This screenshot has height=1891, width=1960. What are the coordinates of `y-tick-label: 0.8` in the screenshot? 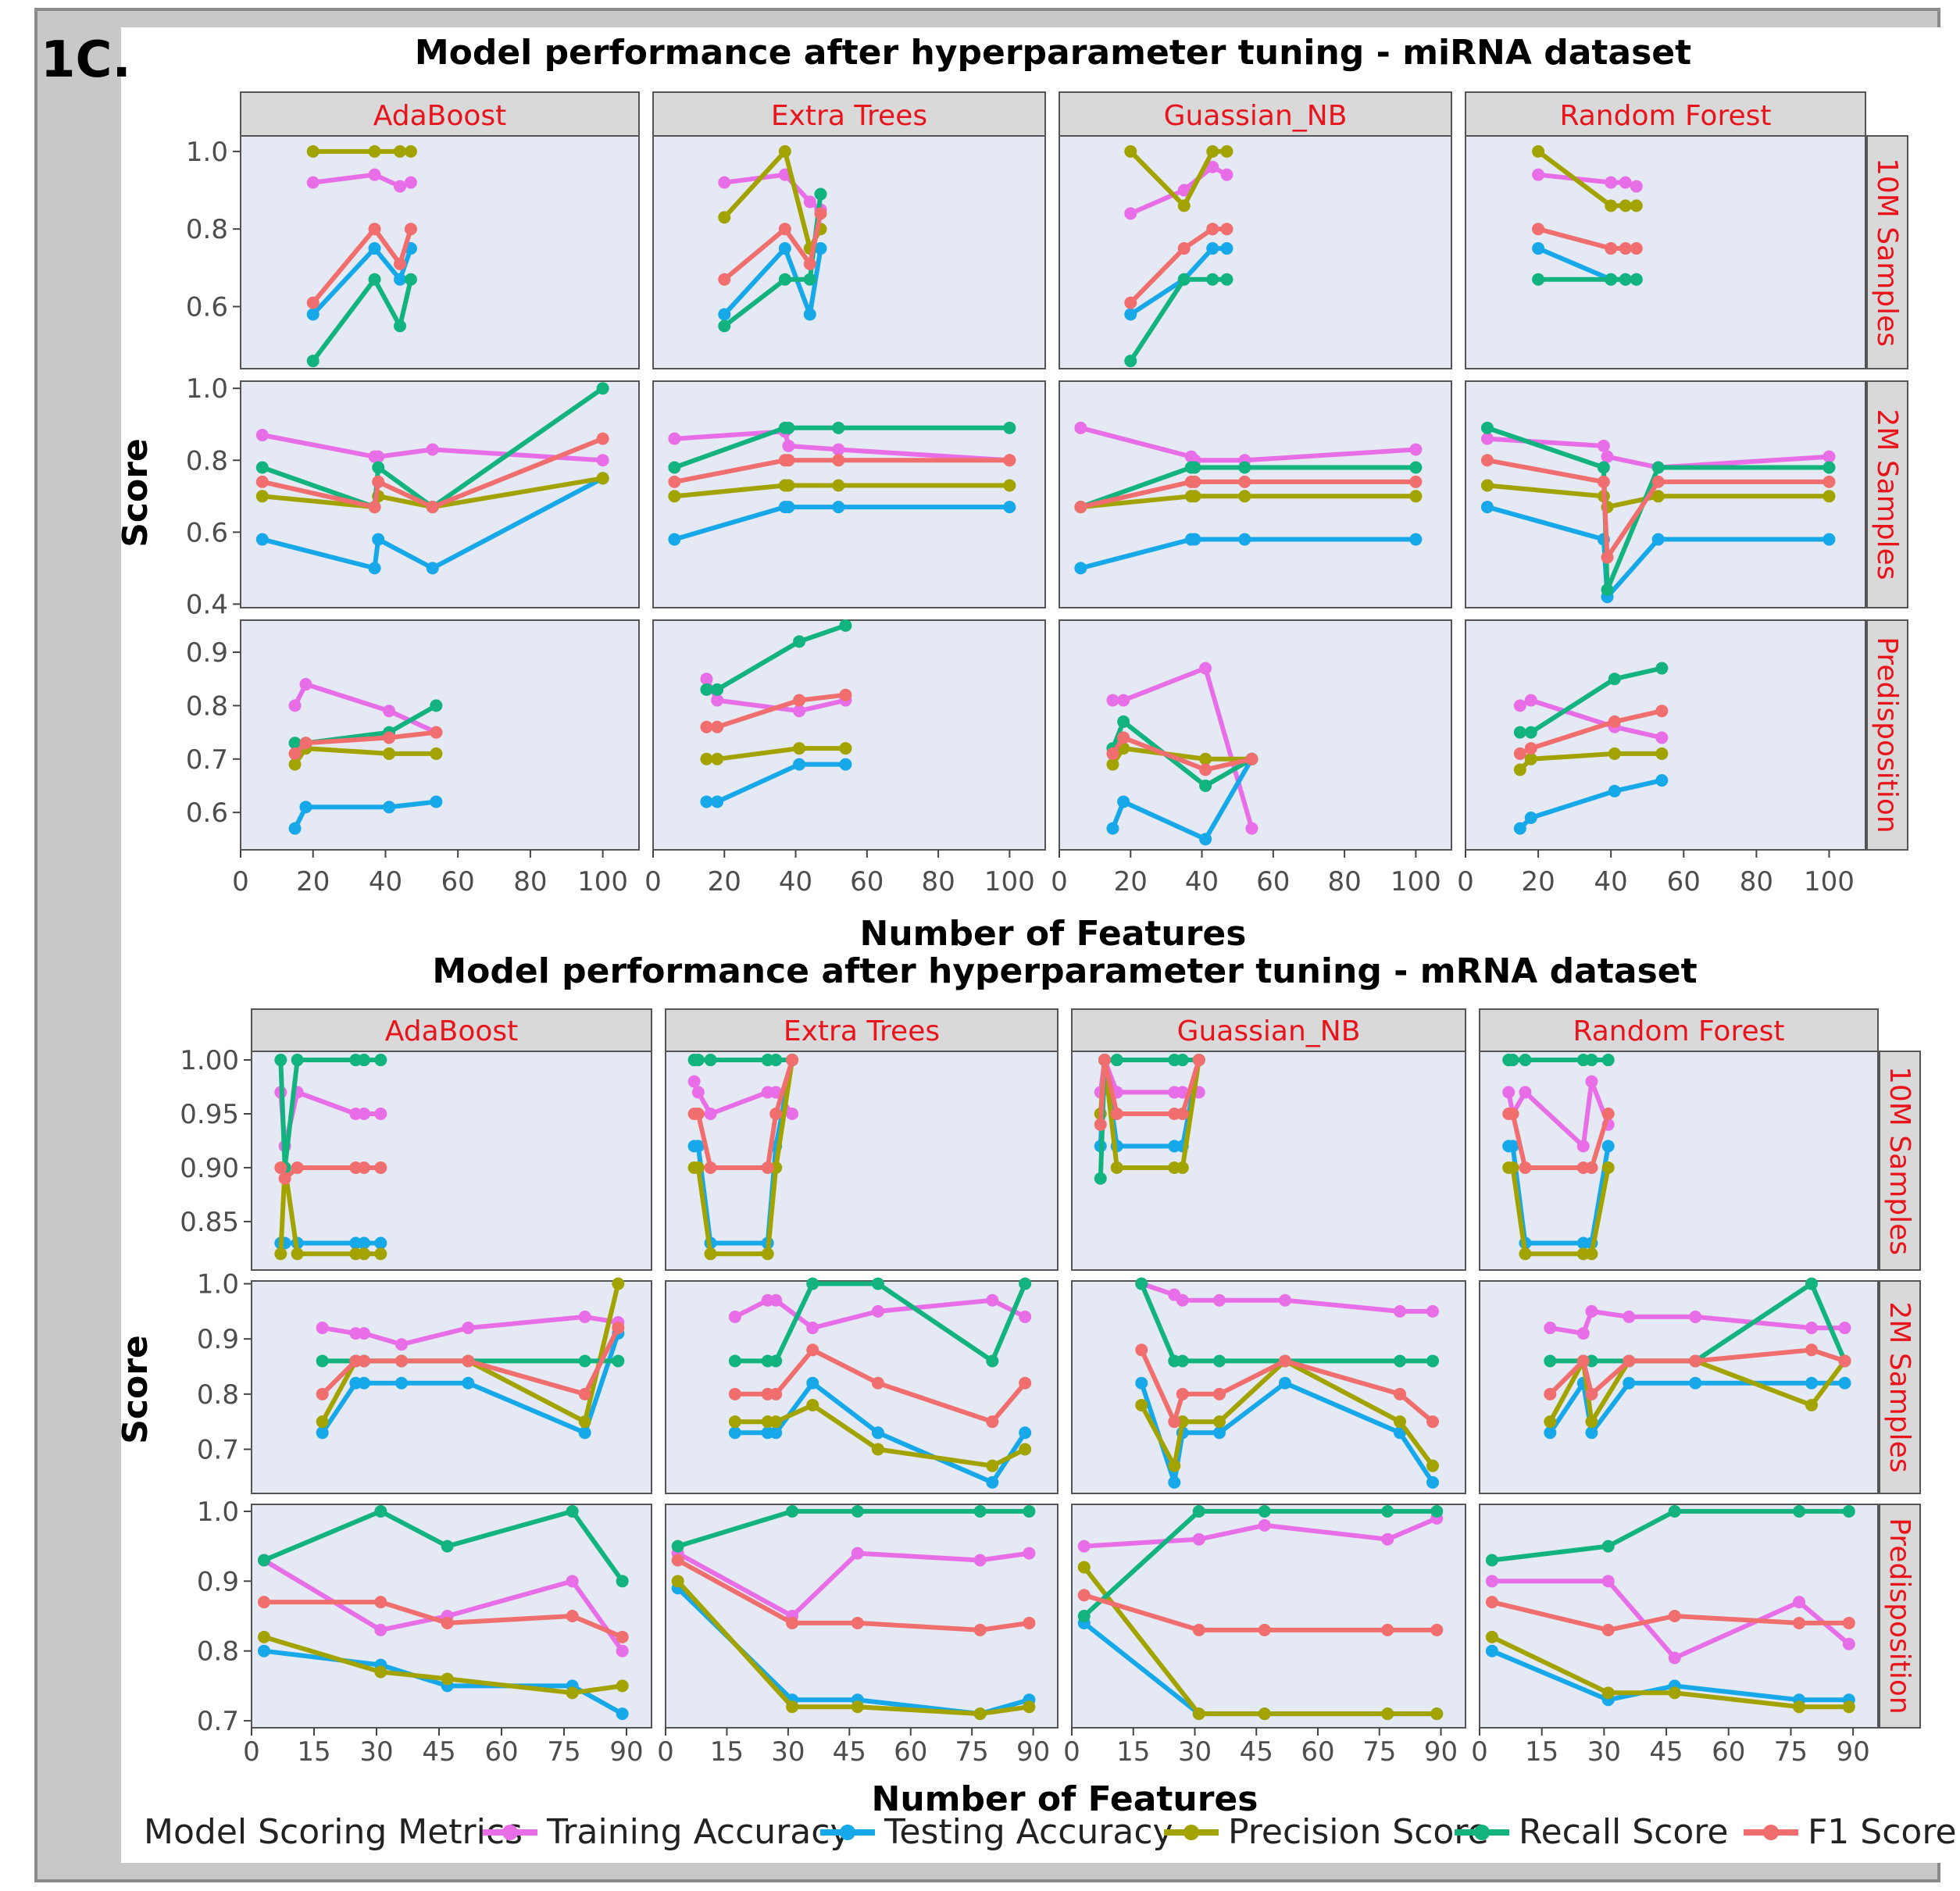 It's located at (207, 230).